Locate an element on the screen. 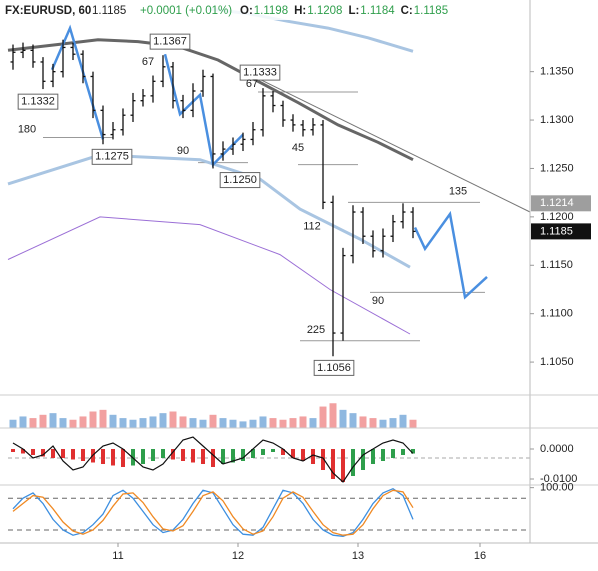 The image size is (598, 571). ohlc-label: H: is located at coordinates (300, 11).